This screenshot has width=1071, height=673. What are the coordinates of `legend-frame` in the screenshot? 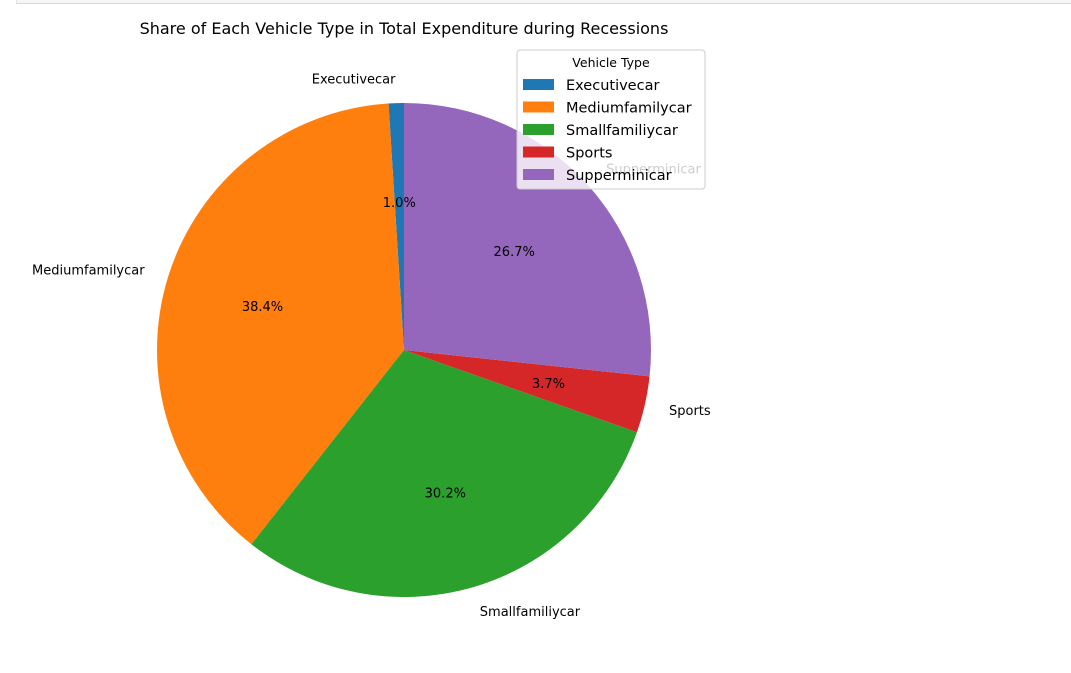 It's located at (611, 119).